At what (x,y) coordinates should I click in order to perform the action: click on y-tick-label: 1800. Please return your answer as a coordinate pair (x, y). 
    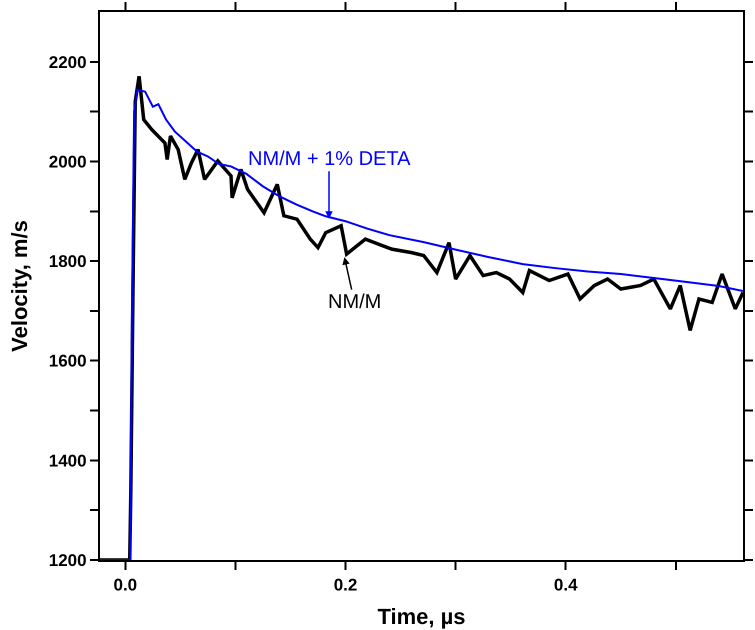
    Looking at the image, I should click on (67, 262).